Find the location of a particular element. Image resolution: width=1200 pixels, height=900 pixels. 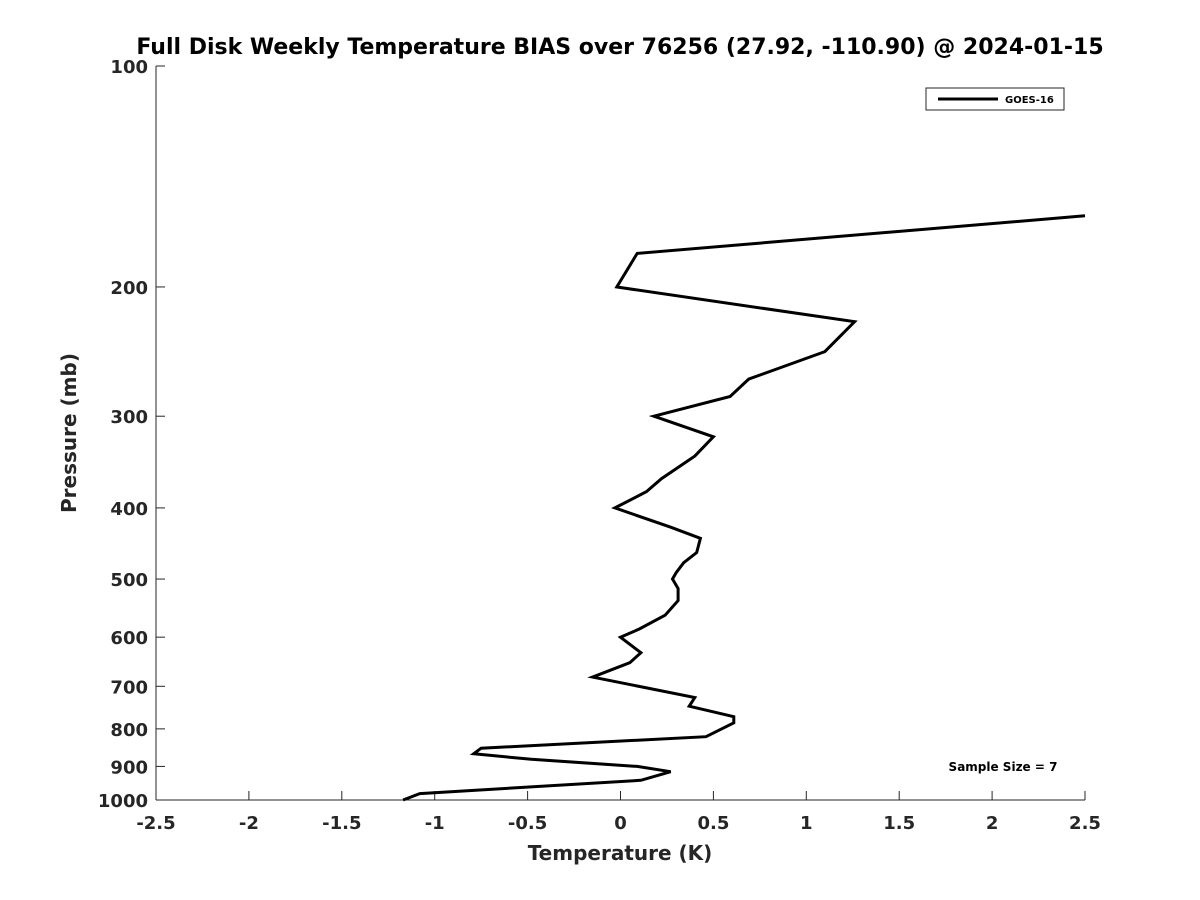

x-tick-label: -2 is located at coordinates (249, 823).